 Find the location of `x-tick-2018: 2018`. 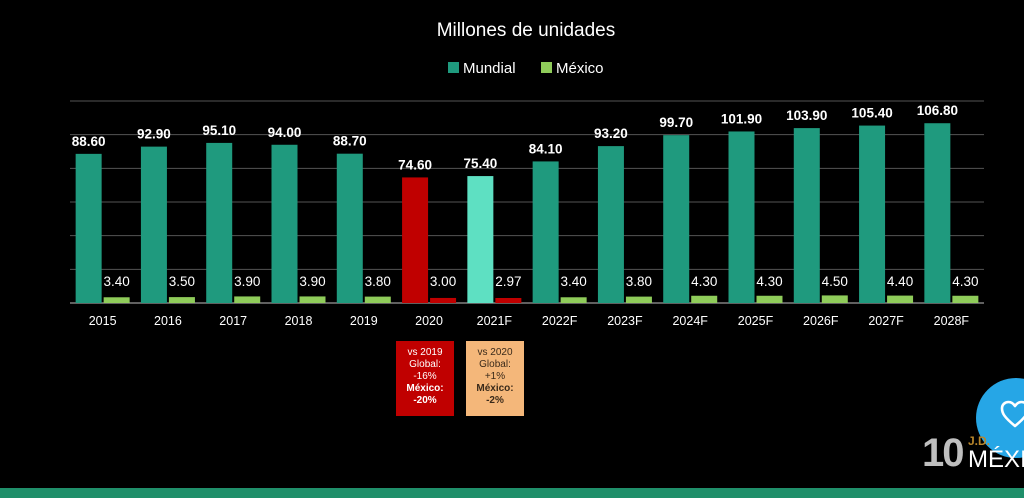

x-tick-2018: 2018 is located at coordinates (299, 321).